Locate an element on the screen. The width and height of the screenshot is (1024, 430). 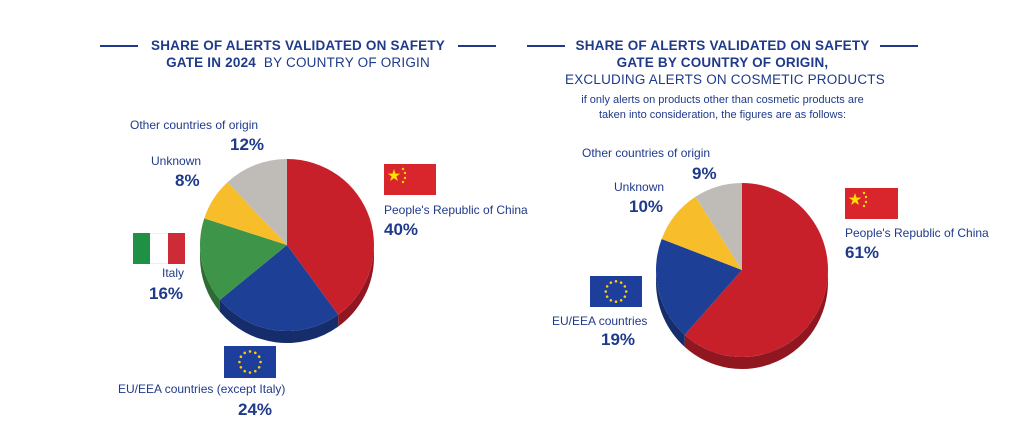
right-label-unknown: Unknown is located at coordinates (639, 187).